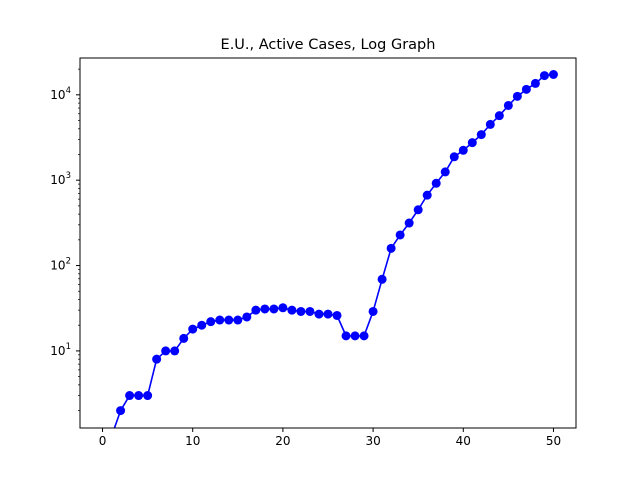 The width and height of the screenshot is (640, 480). I want to click on y-tick-label-1: 10², so click(60, 265).